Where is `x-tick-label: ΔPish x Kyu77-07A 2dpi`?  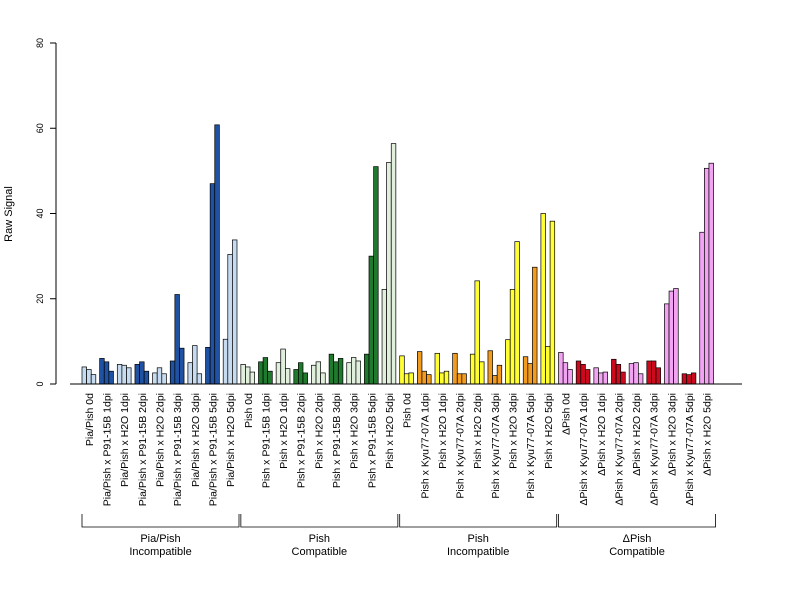 x-tick-label: ΔPish x Kyu77-07A 2dpi is located at coordinates (619, 449).